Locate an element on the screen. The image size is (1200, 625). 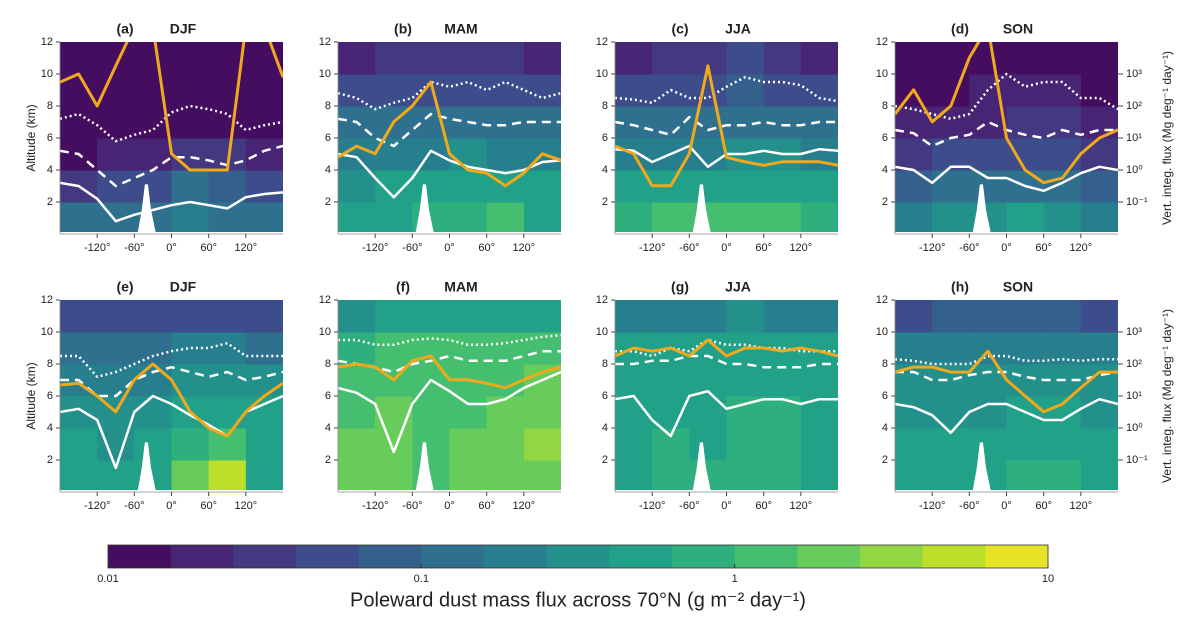
panel-label: (d) is located at coordinates (960, 29).